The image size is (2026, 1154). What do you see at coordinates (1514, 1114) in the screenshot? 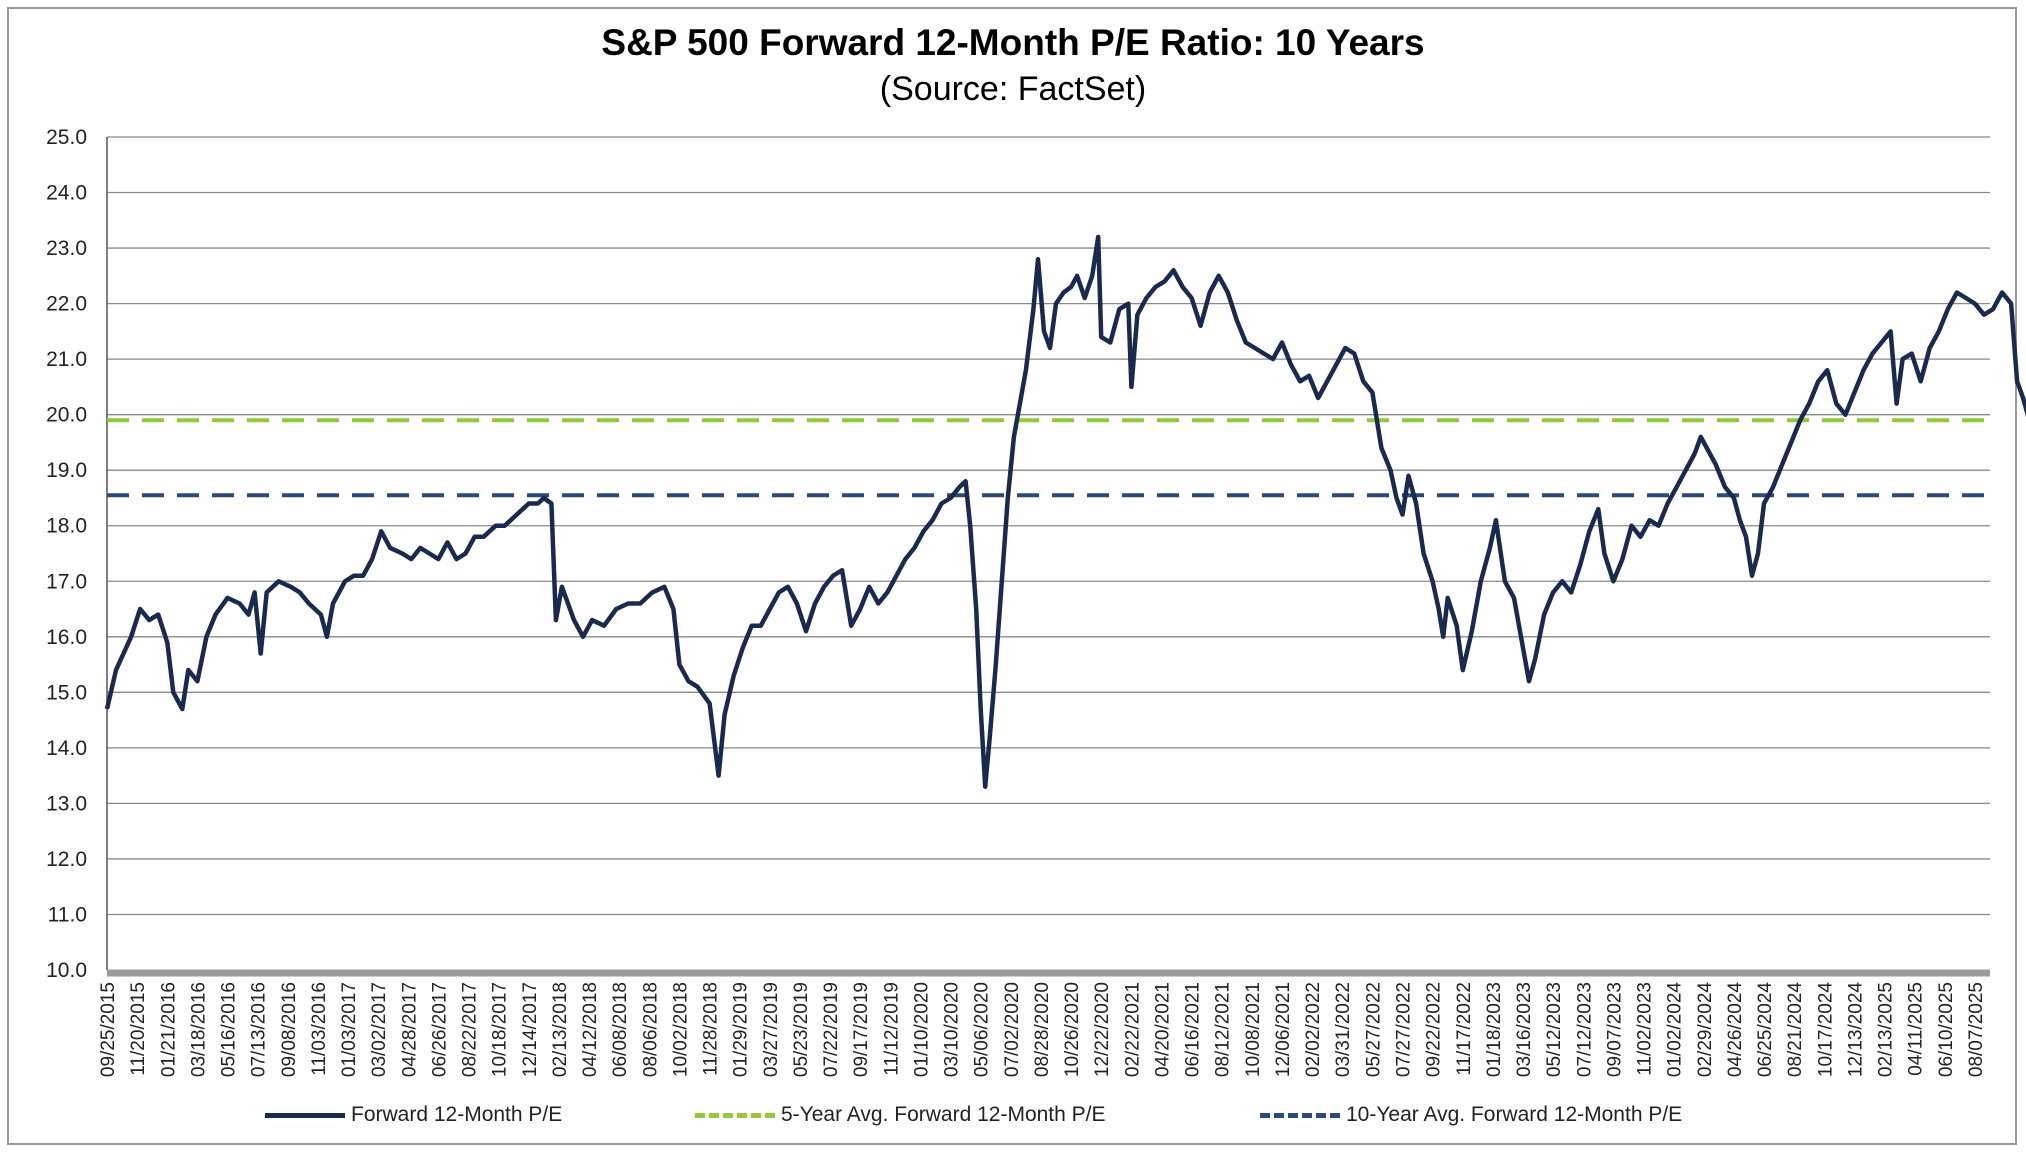
I see `legend-label-10yr-avg: 10-Year Avg. Forward 12-Month P/E` at bounding box center [1514, 1114].